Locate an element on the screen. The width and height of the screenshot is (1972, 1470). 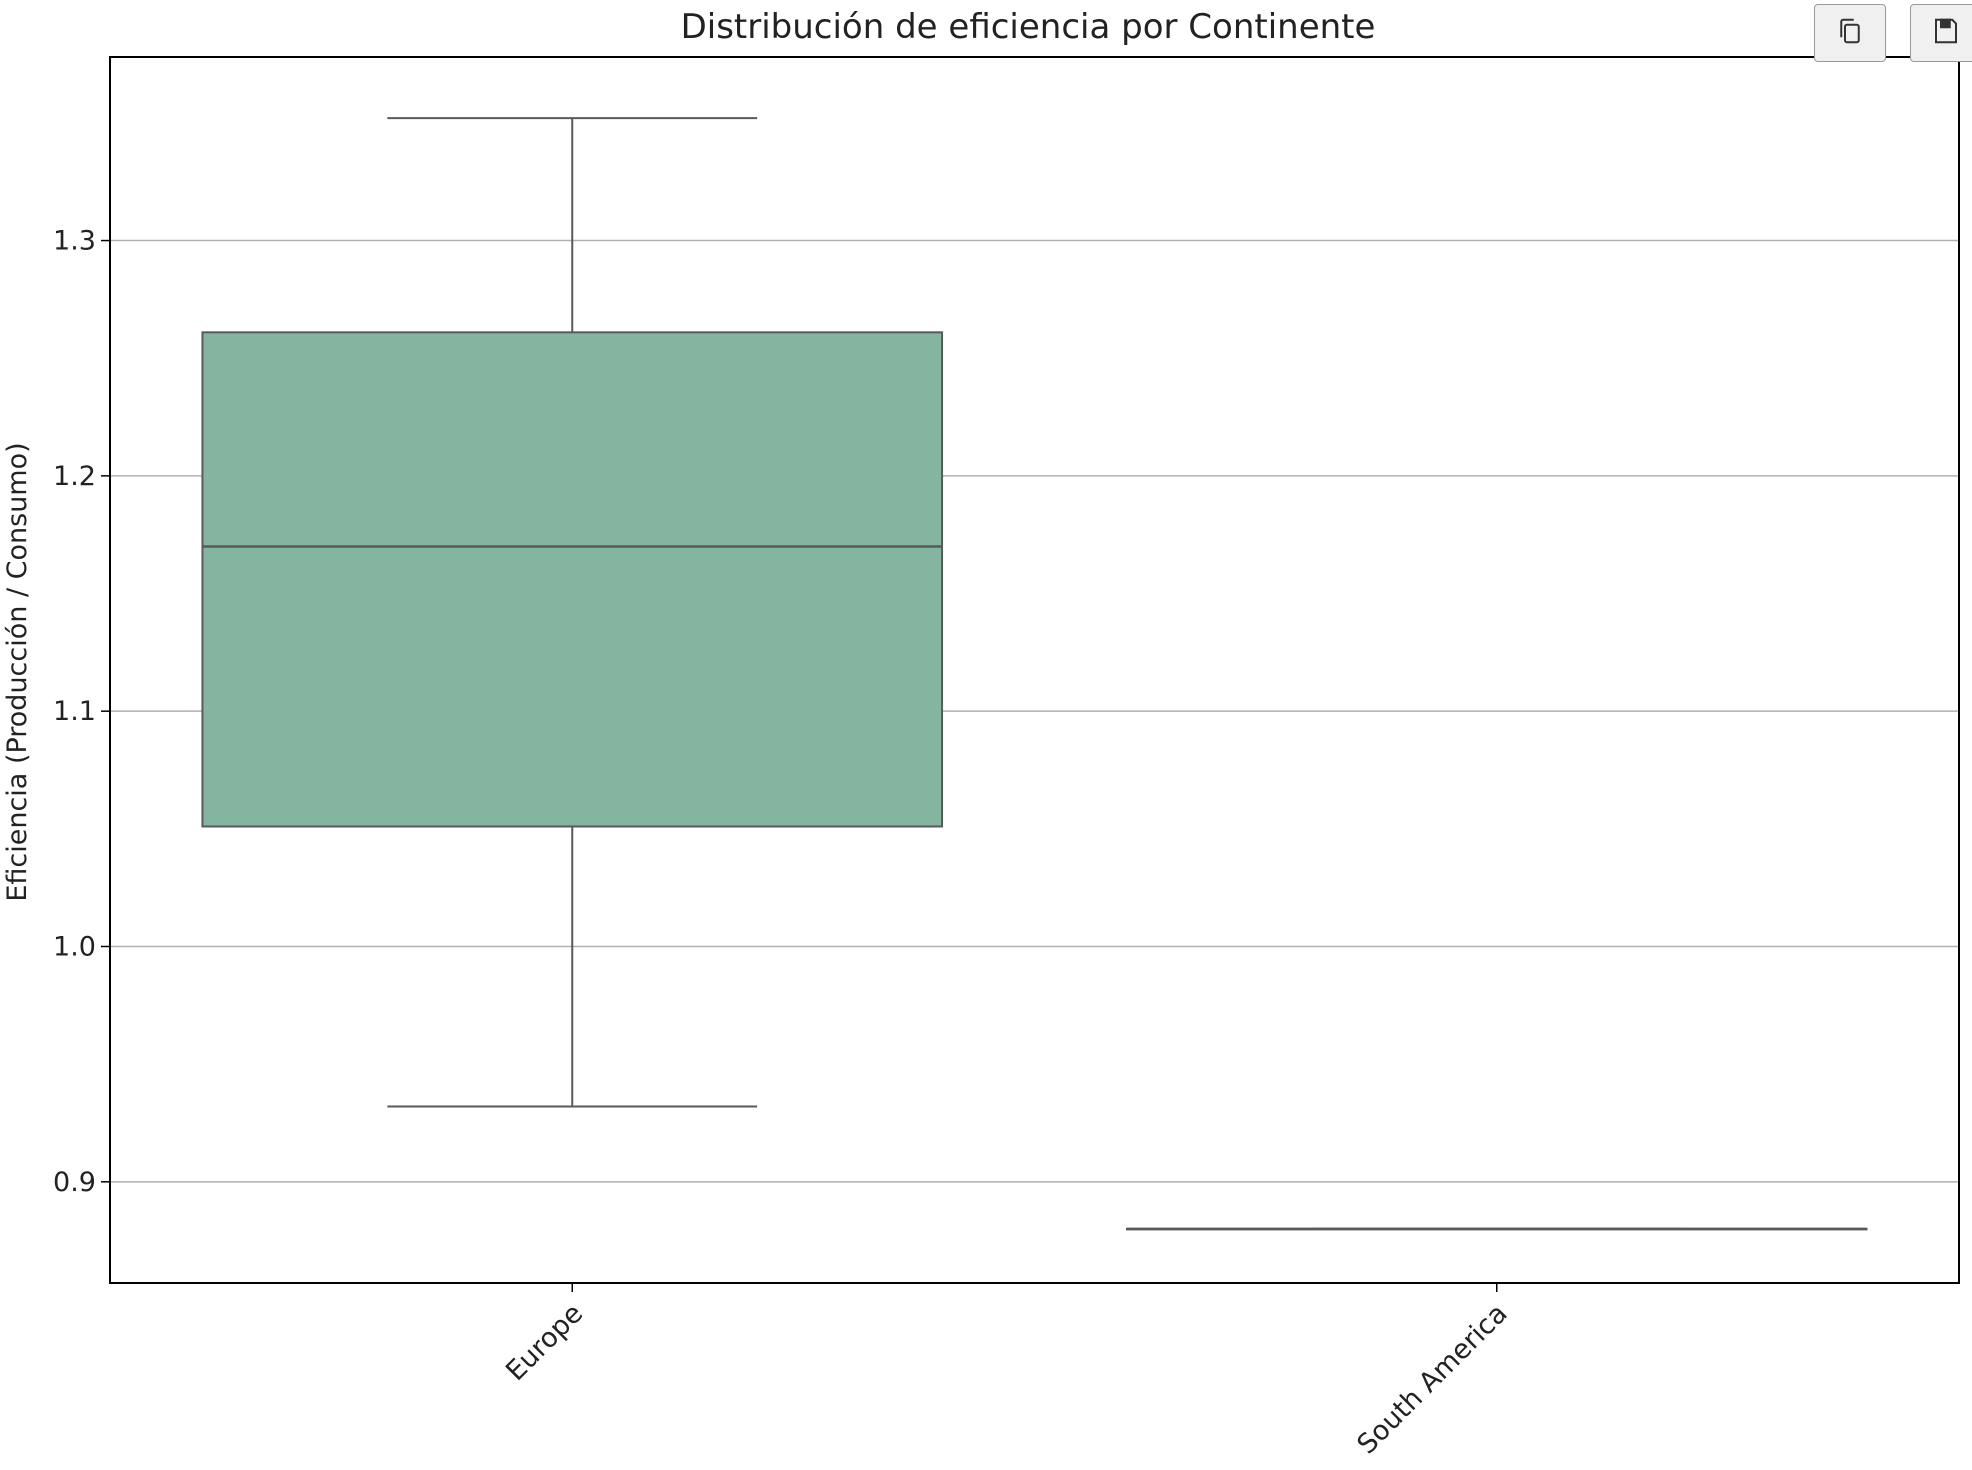
x-tick-label: Europe is located at coordinates (544, 1342).